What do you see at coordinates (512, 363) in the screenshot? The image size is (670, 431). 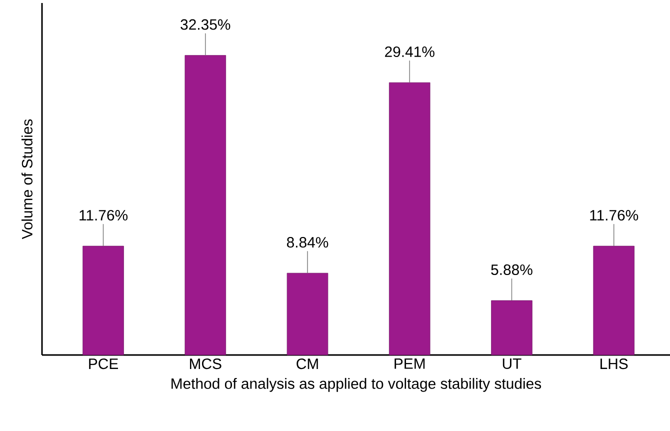 I see `x-tick-label: UT` at bounding box center [512, 363].